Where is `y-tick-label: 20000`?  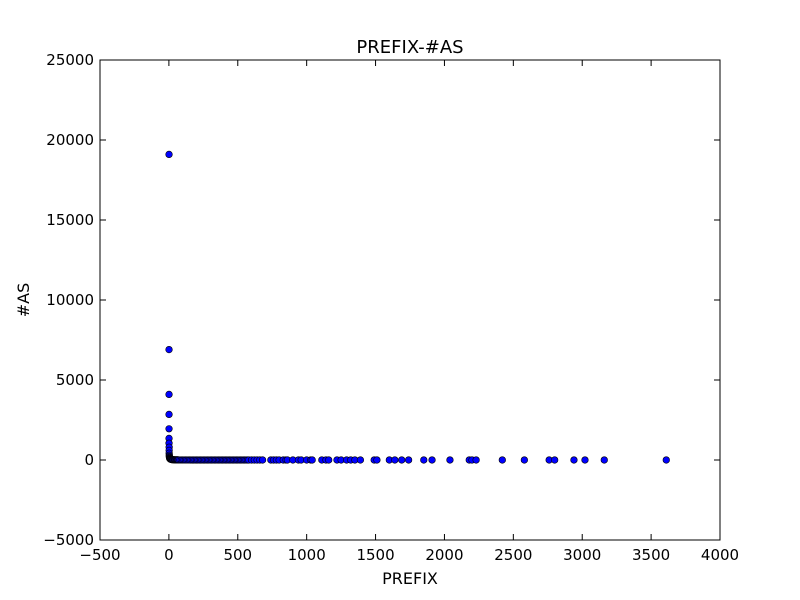 y-tick-label: 20000 is located at coordinates (70, 140).